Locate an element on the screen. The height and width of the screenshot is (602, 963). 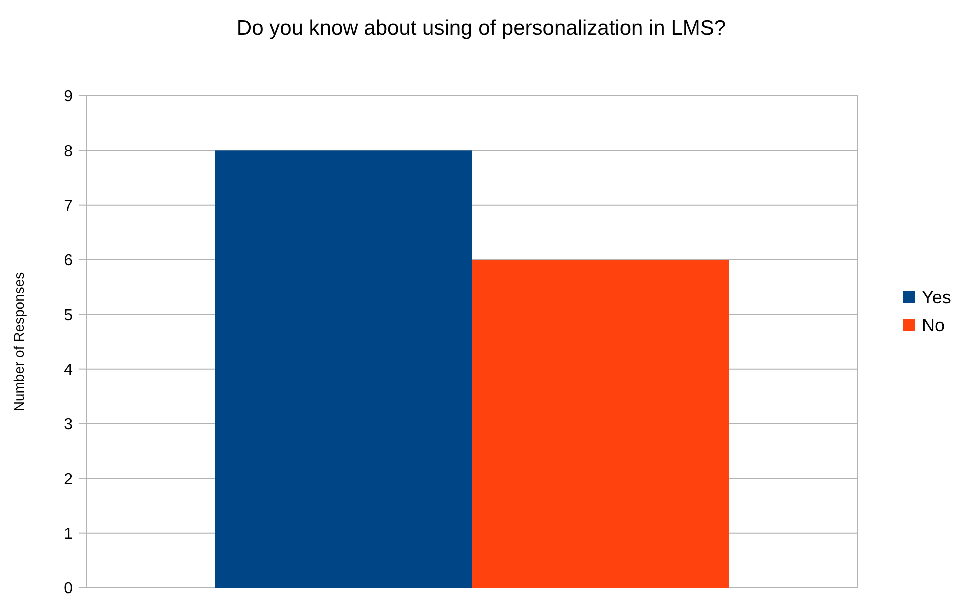
y-tick-label: 6 is located at coordinates (69, 261).